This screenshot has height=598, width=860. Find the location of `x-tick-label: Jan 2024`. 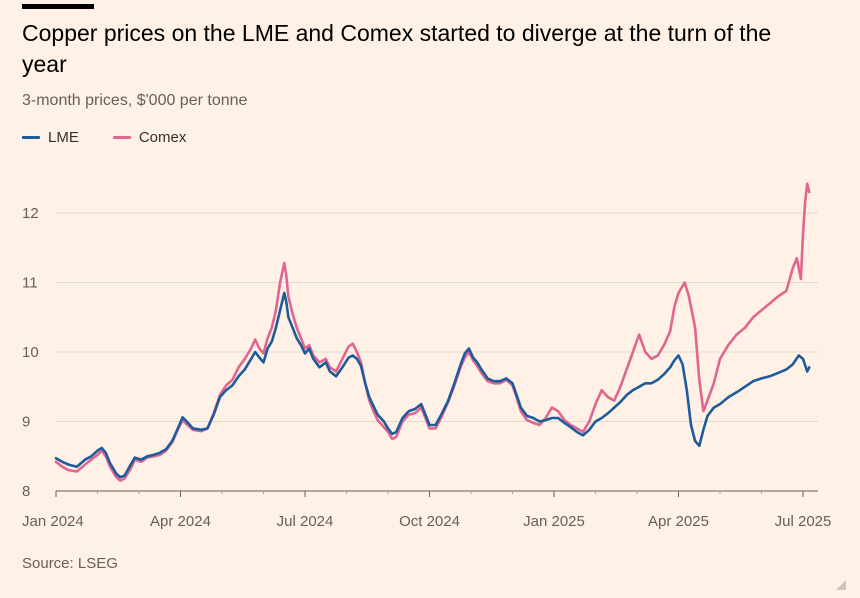

x-tick-label: Jan 2024 is located at coordinates (53, 521).